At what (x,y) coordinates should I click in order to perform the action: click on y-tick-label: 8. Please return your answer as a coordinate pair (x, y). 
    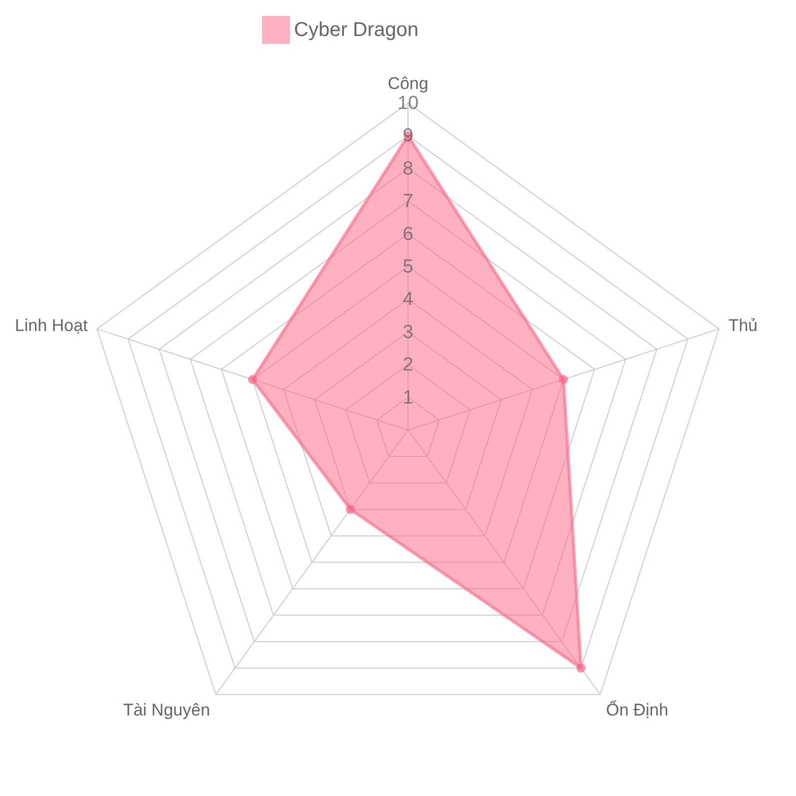
    Looking at the image, I should click on (408, 169).